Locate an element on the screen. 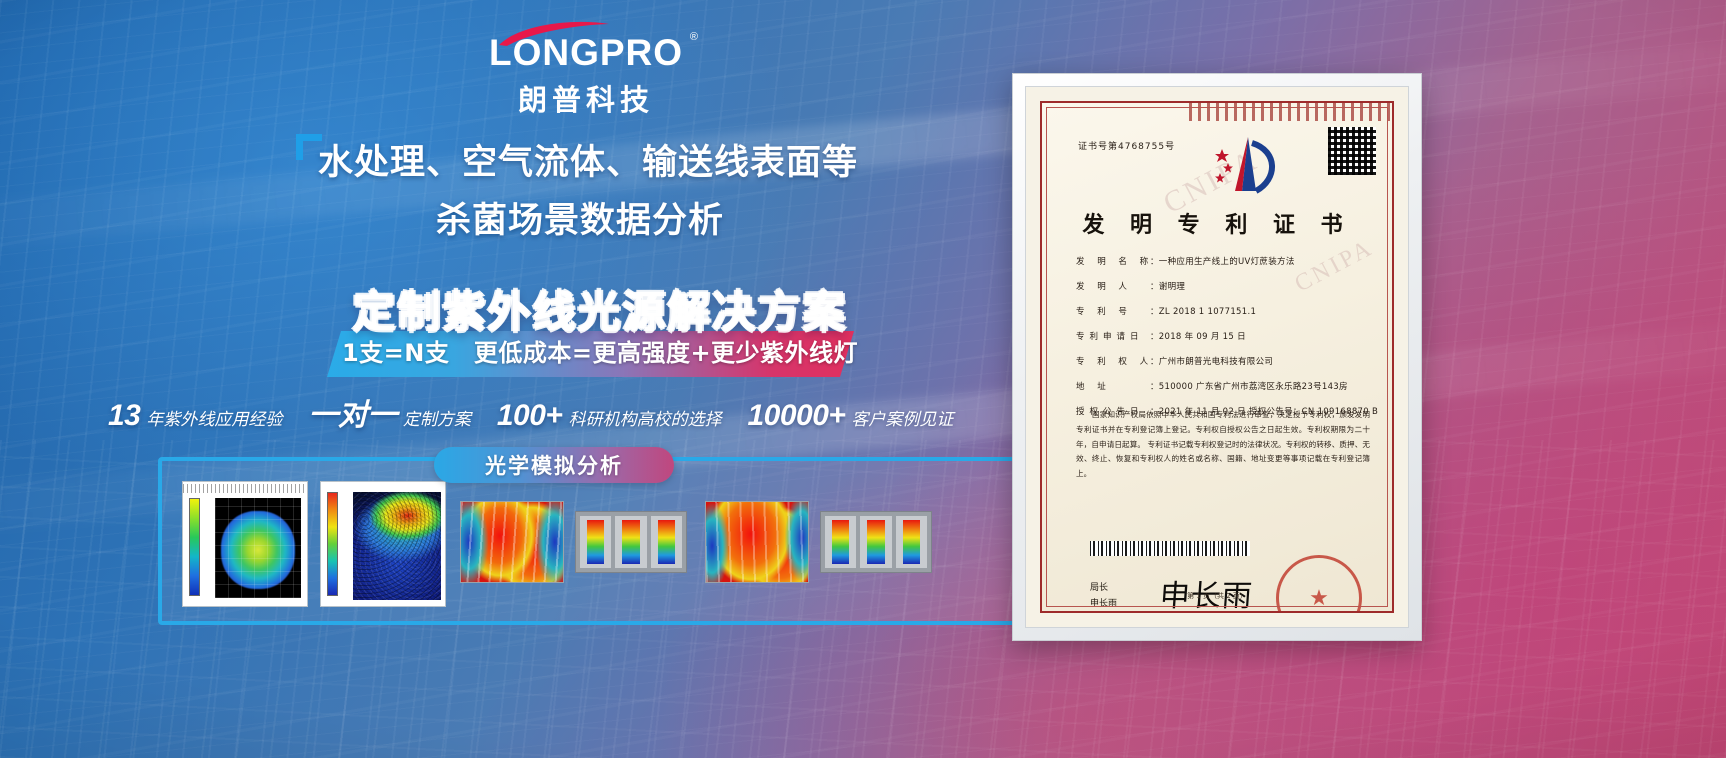 The height and width of the screenshot is (758, 1726). field-value: ：谢明理 is located at coordinates (1168, 287).